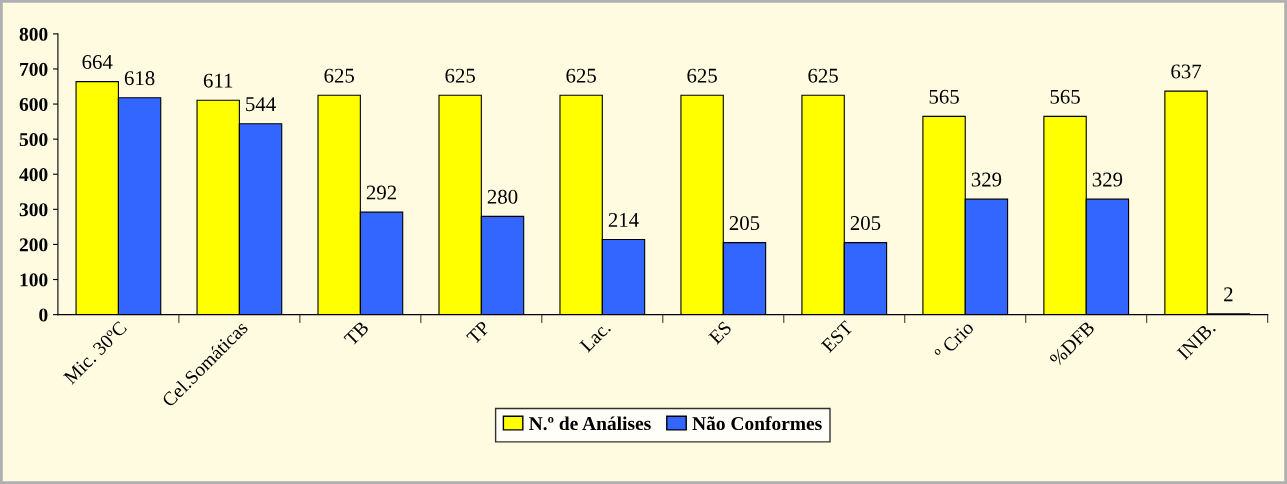 This screenshot has width=1287, height=484. Describe the element at coordinates (720, 332) in the screenshot. I see `x-tick-label: ES` at that location.